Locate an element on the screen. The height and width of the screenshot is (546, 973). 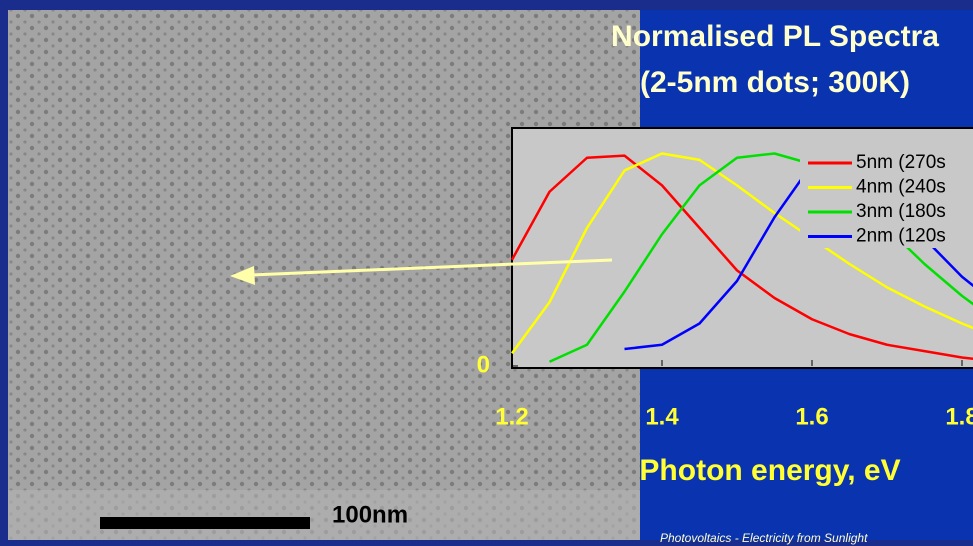
x-tick-label: 1.6 is located at coordinates (811, 416).